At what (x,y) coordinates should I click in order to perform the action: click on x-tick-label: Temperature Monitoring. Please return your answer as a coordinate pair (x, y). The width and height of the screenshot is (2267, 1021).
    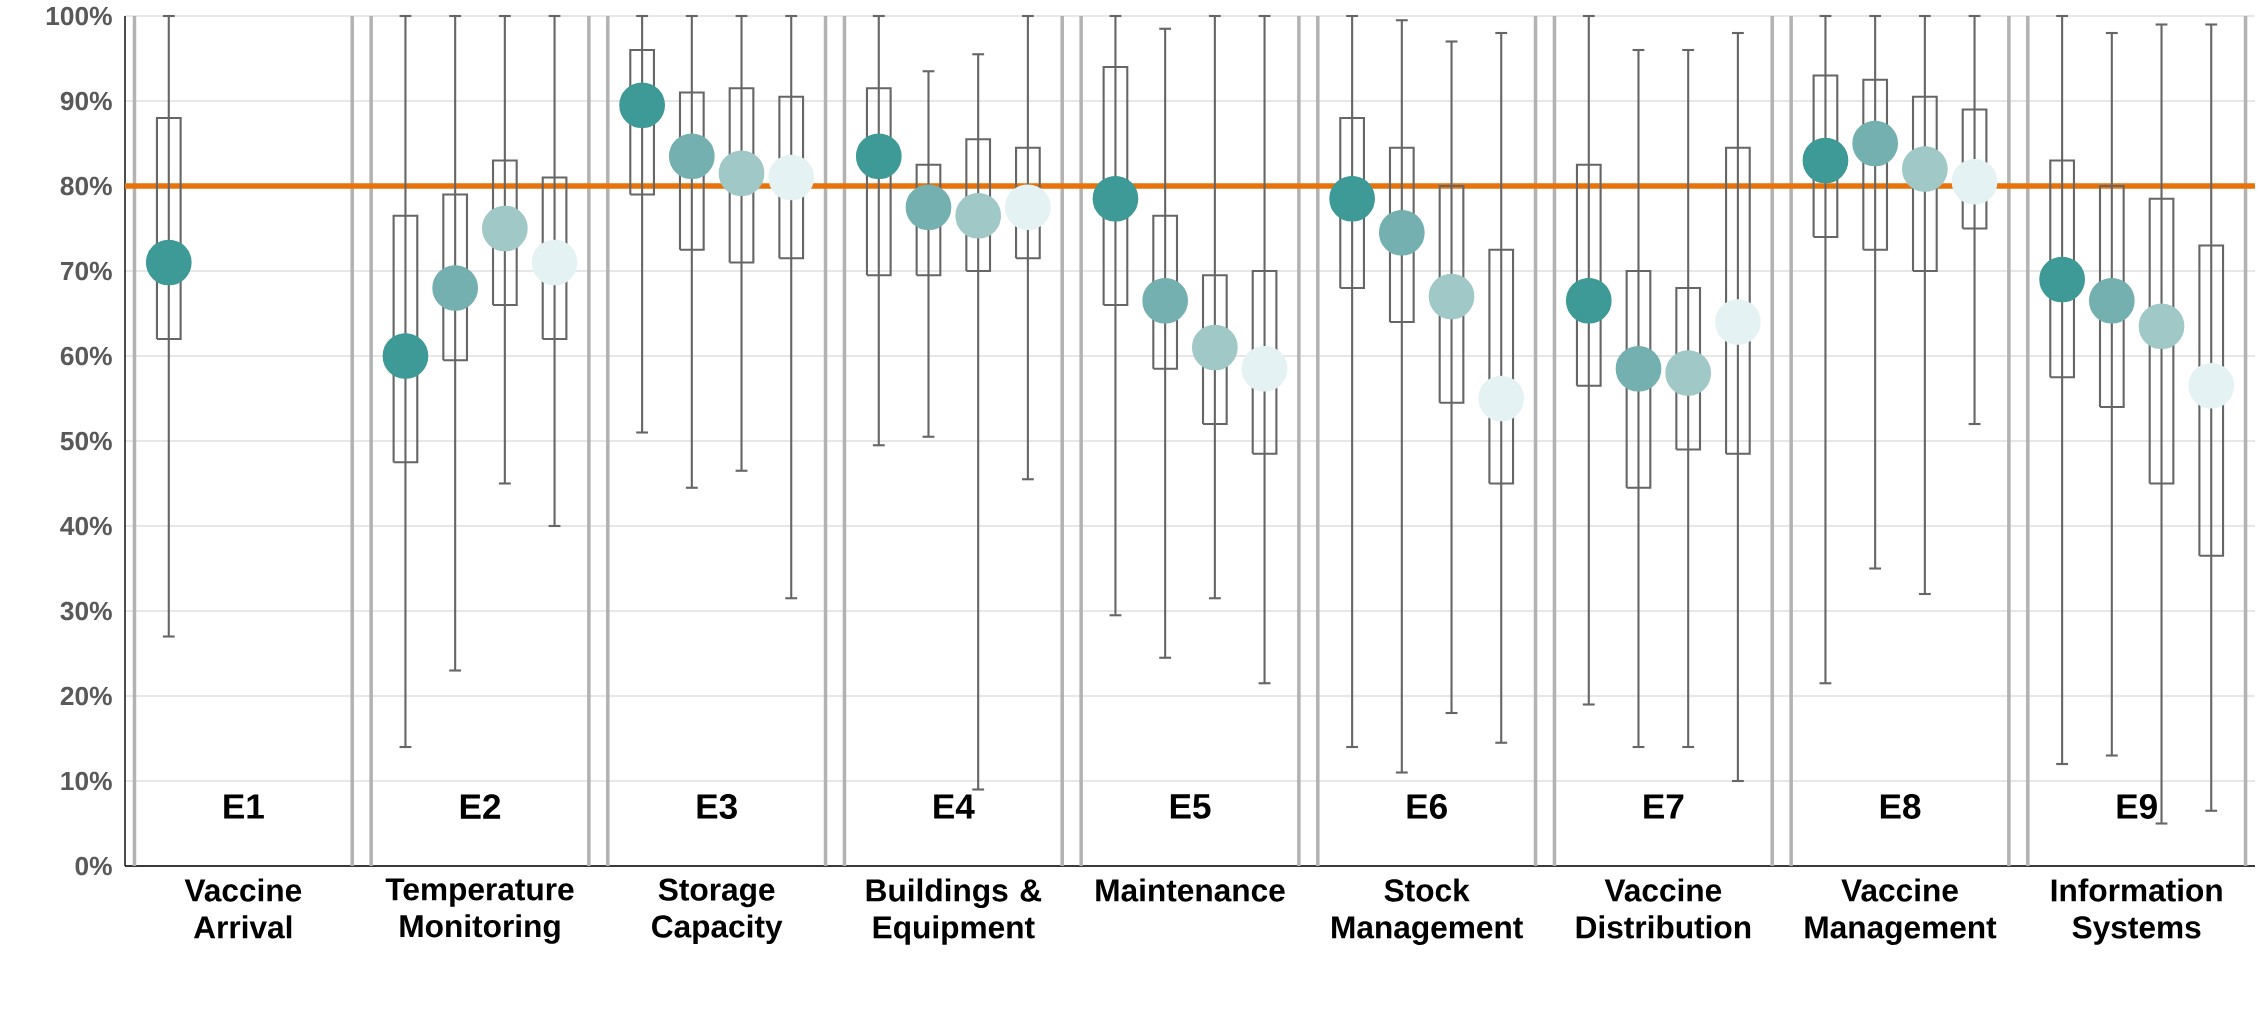
    Looking at the image, I should click on (479, 911).